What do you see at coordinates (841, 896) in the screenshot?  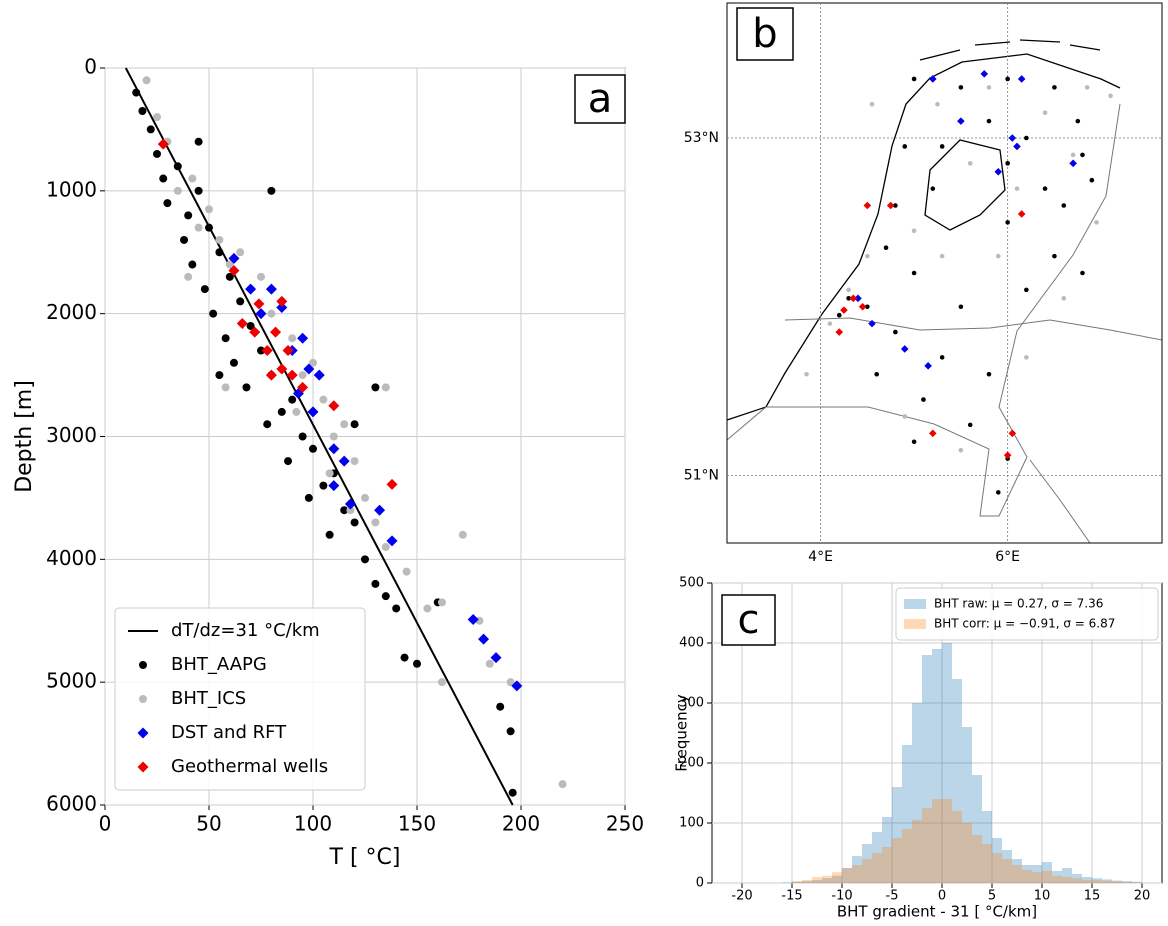 I see `x-tick-label: -10` at bounding box center [841, 896].